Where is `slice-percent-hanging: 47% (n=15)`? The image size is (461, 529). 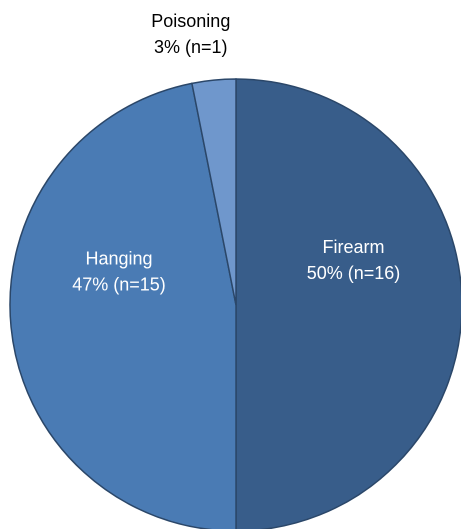
slice-percent-hanging: 47% (n=15) is located at coordinates (119, 285).